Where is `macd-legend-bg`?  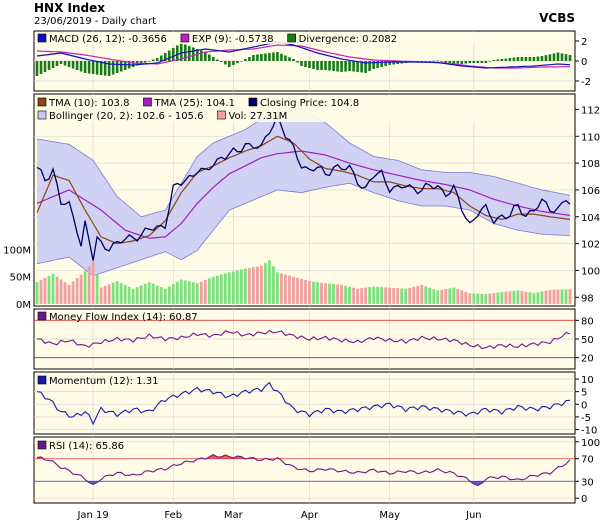 macd-legend-bg is located at coordinates (304, 38).